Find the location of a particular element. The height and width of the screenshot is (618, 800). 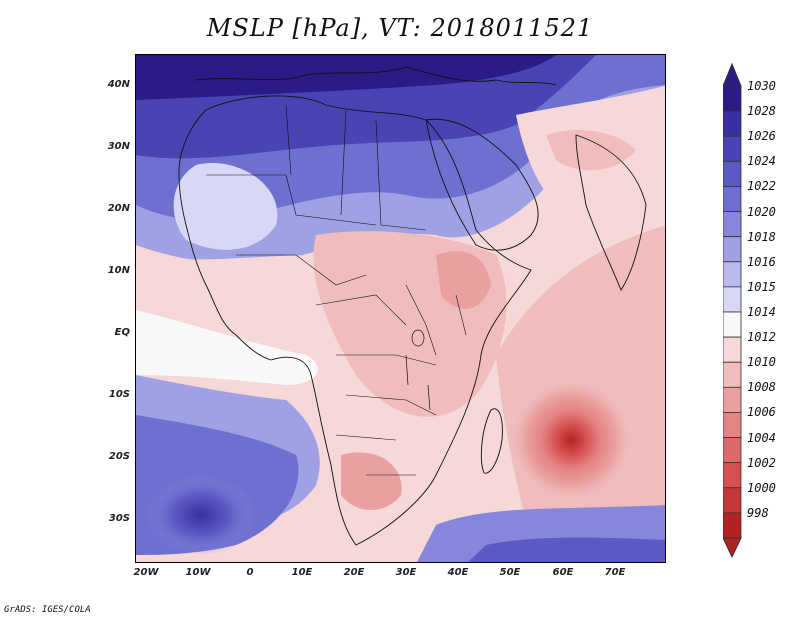

lon-label: 40E is located at coordinates (458, 572).